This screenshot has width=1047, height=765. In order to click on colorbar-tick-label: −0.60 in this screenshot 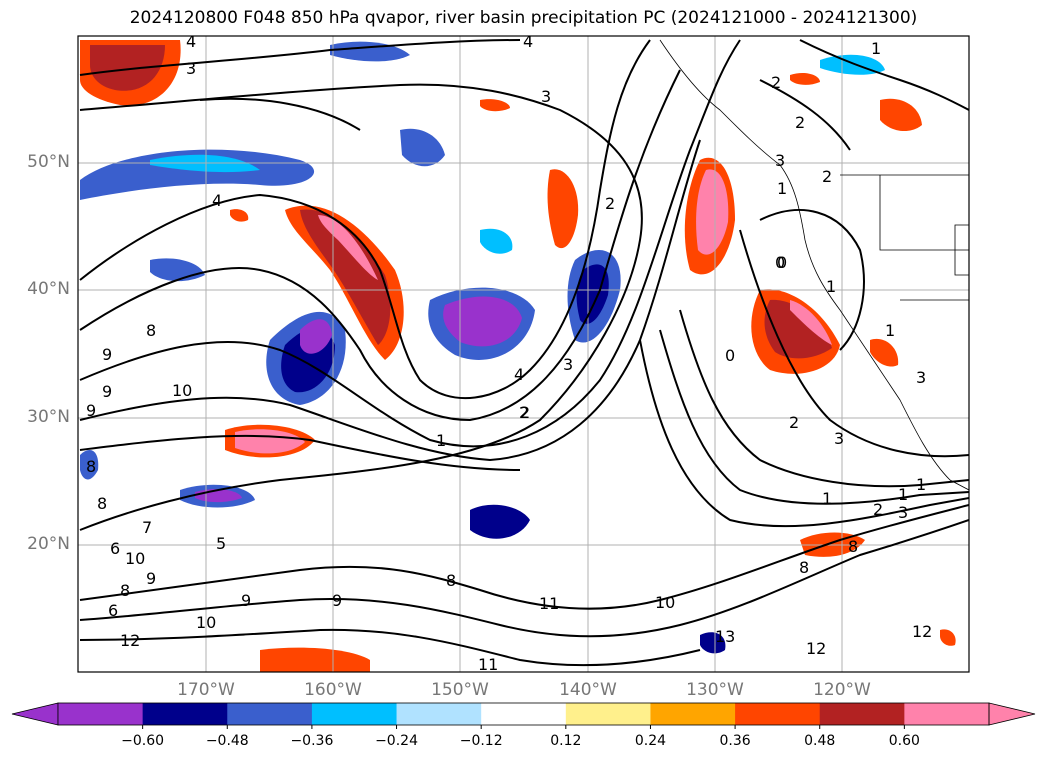, I will do `click(143, 741)`.